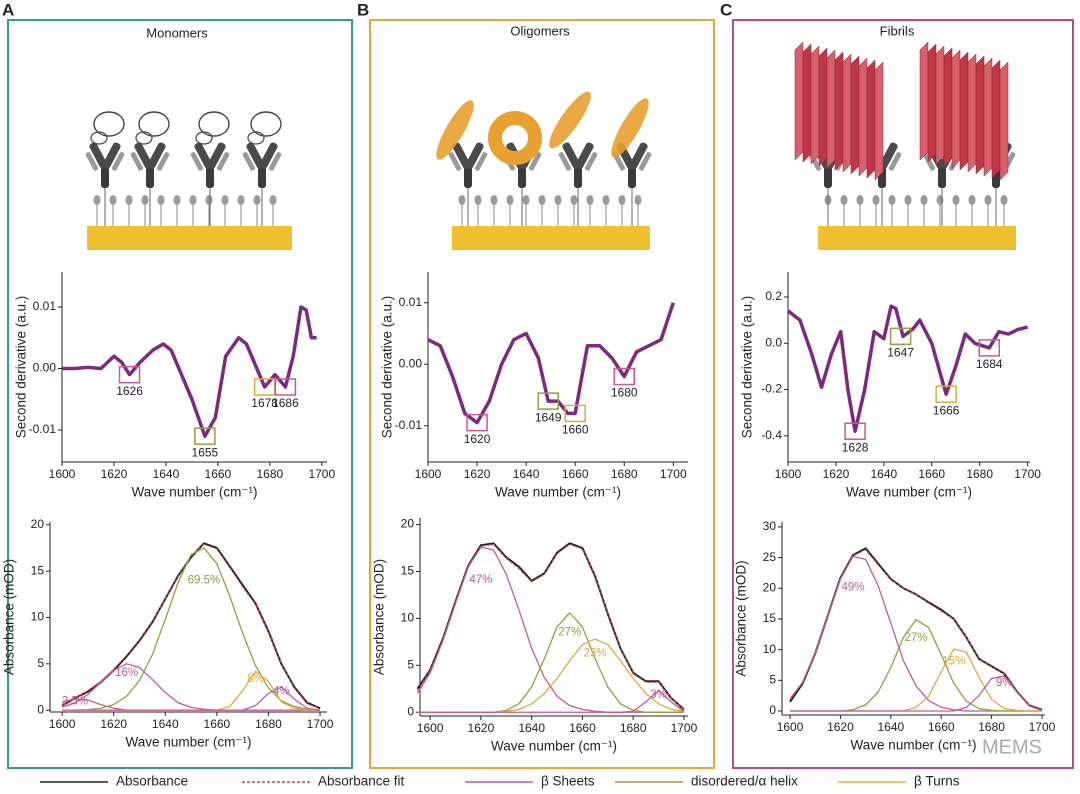  I want to click on share-label: 9%, so click(1004, 683).